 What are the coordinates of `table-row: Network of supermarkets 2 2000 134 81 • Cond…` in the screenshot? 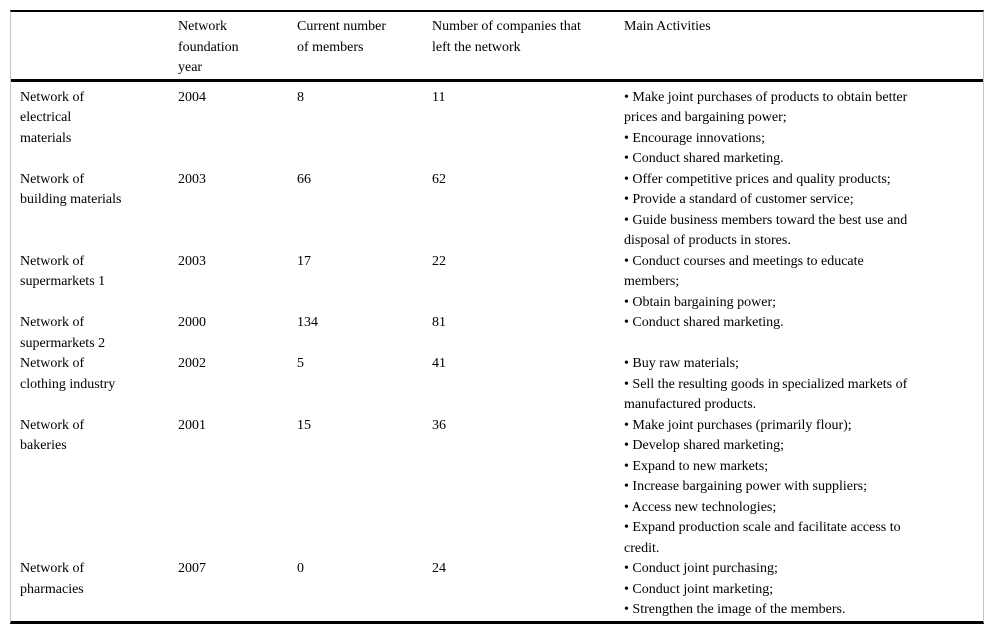 It's located at (497, 333).